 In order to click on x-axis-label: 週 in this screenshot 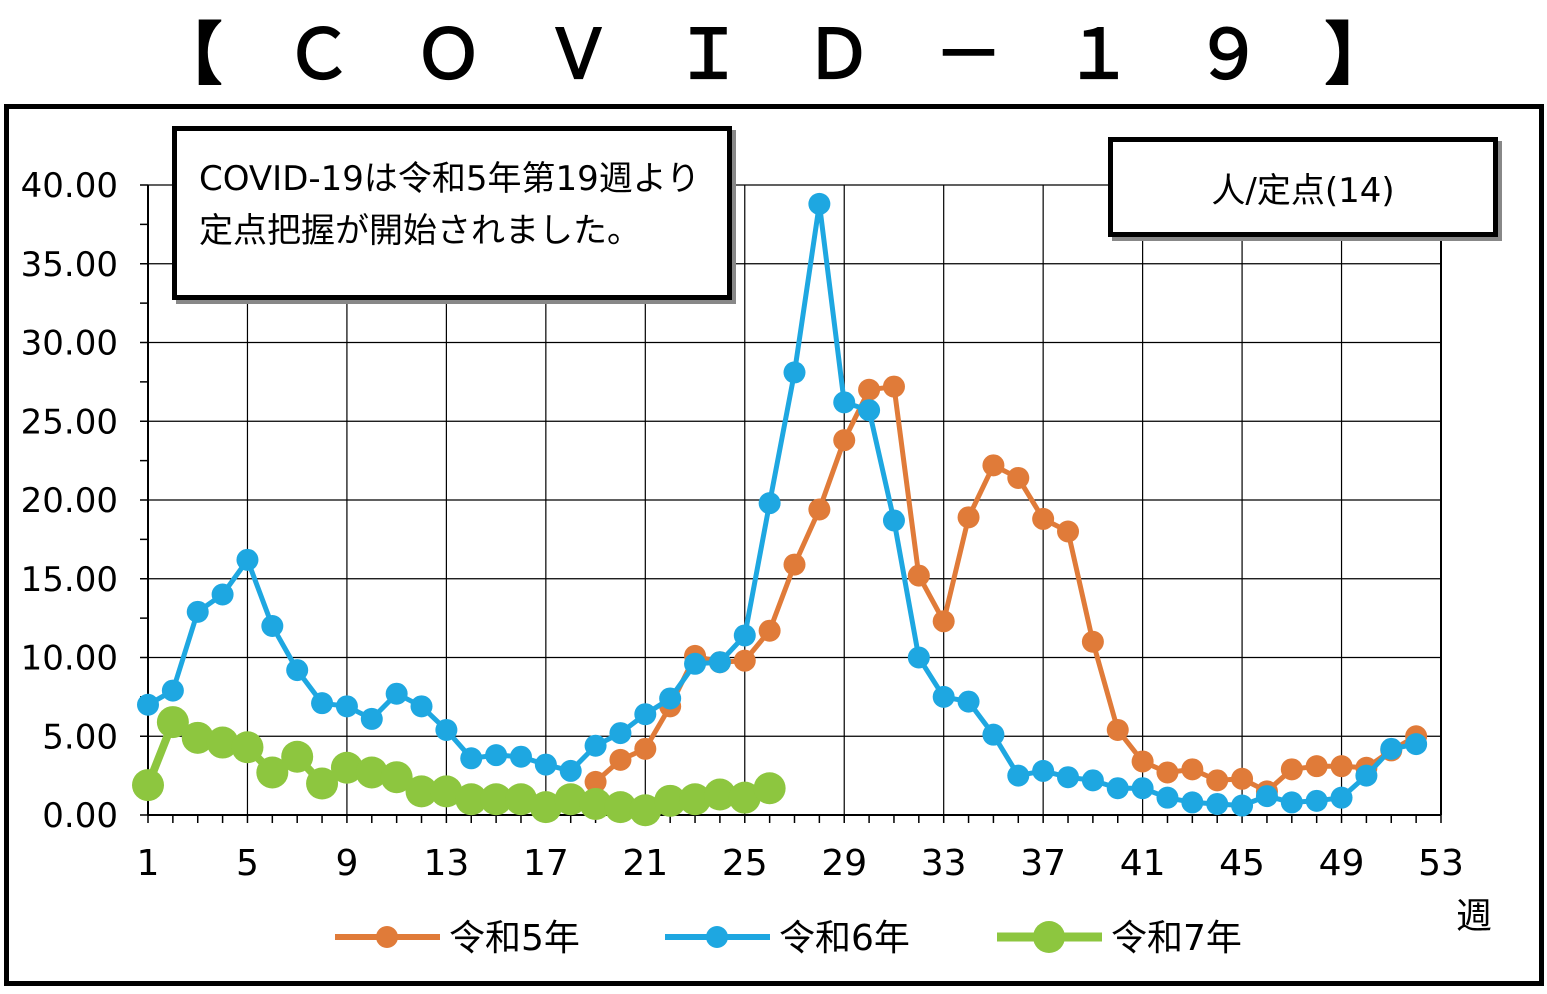, I will do `click(1474, 916)`.